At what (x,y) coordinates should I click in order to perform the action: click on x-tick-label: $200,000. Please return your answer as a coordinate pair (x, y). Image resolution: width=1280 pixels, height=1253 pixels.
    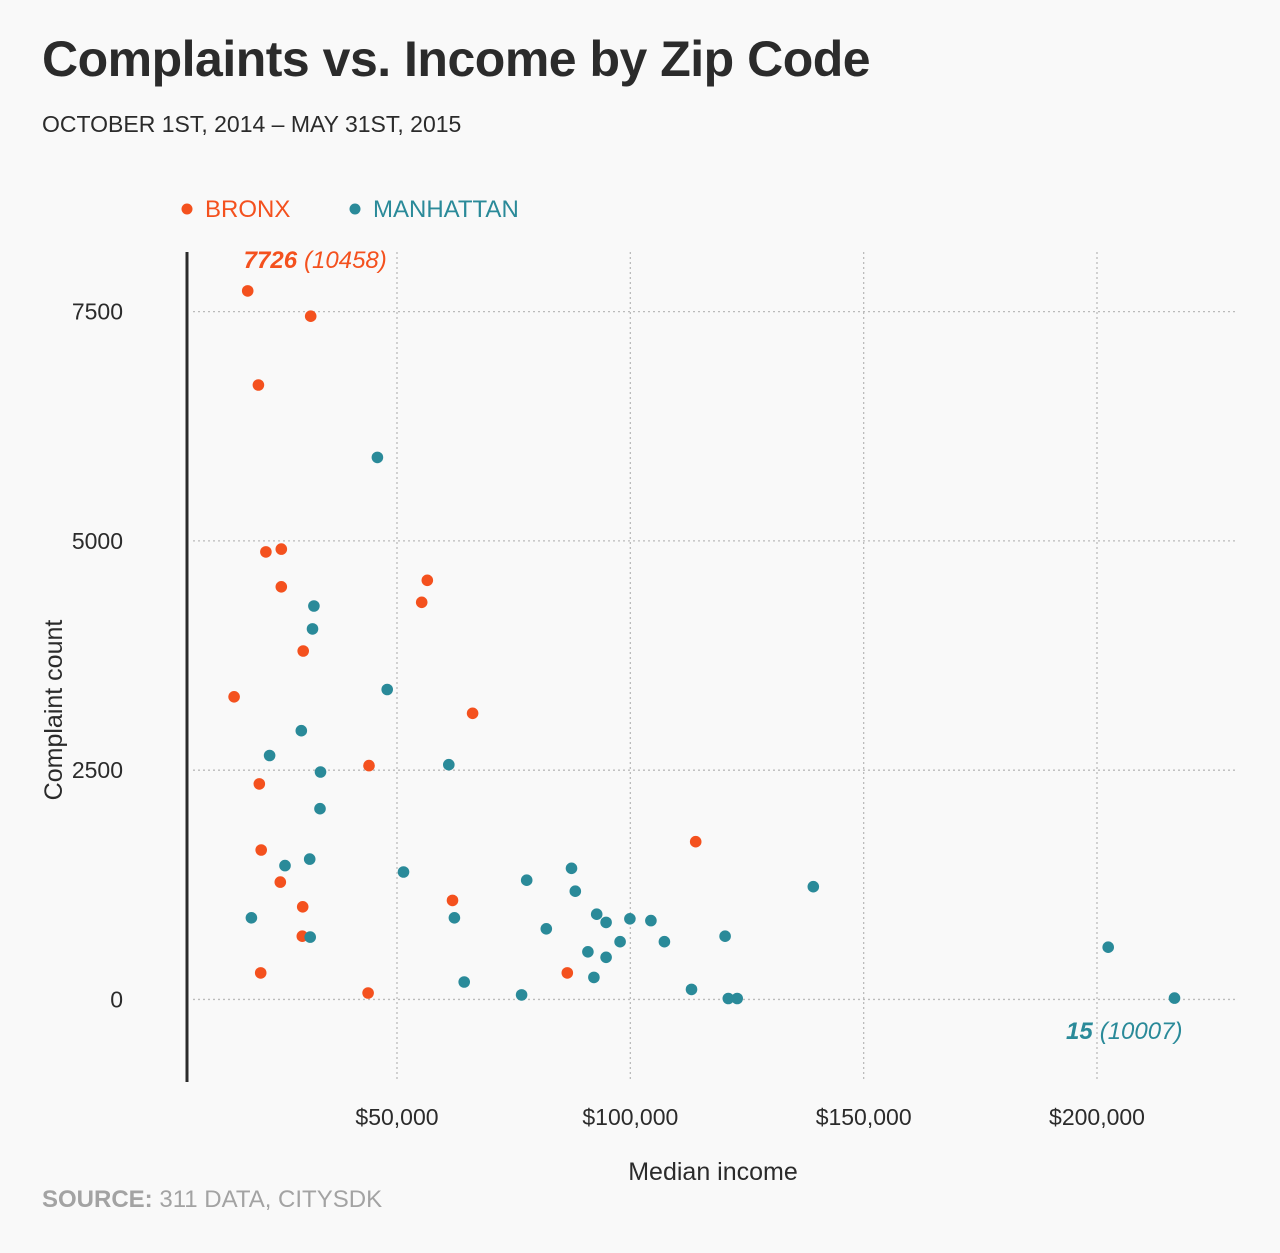
    Looking at the image, I should click on (1097, 1117).